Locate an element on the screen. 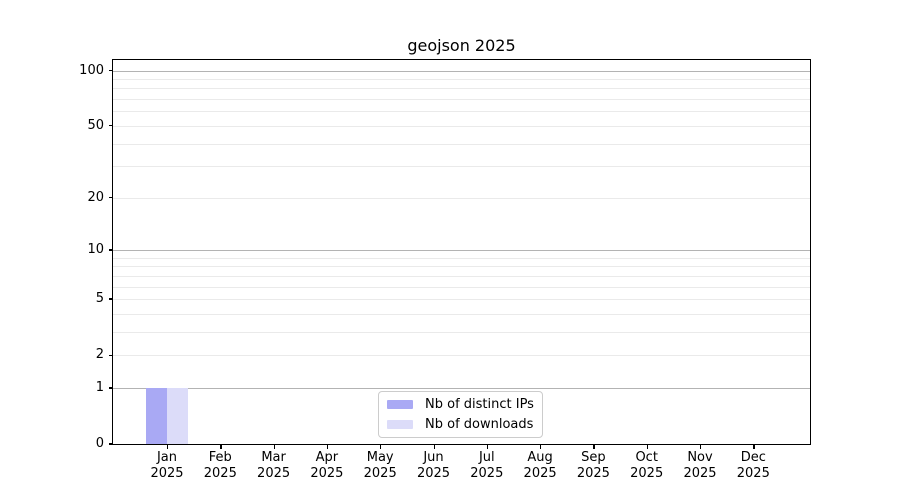 Image resolution: width=900 pixels, height=500 pixels. legend-item-label: Nb of distinct IPs is located at coordinates (479, 405).